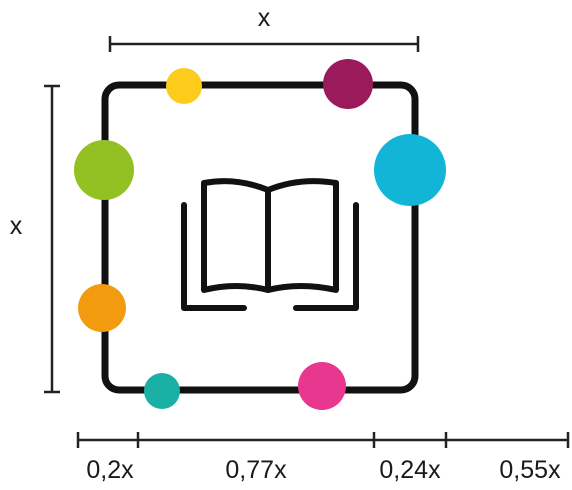 This screenshot has width=572, height=490. I want to click on top-dimension: x, so click(264, 28).